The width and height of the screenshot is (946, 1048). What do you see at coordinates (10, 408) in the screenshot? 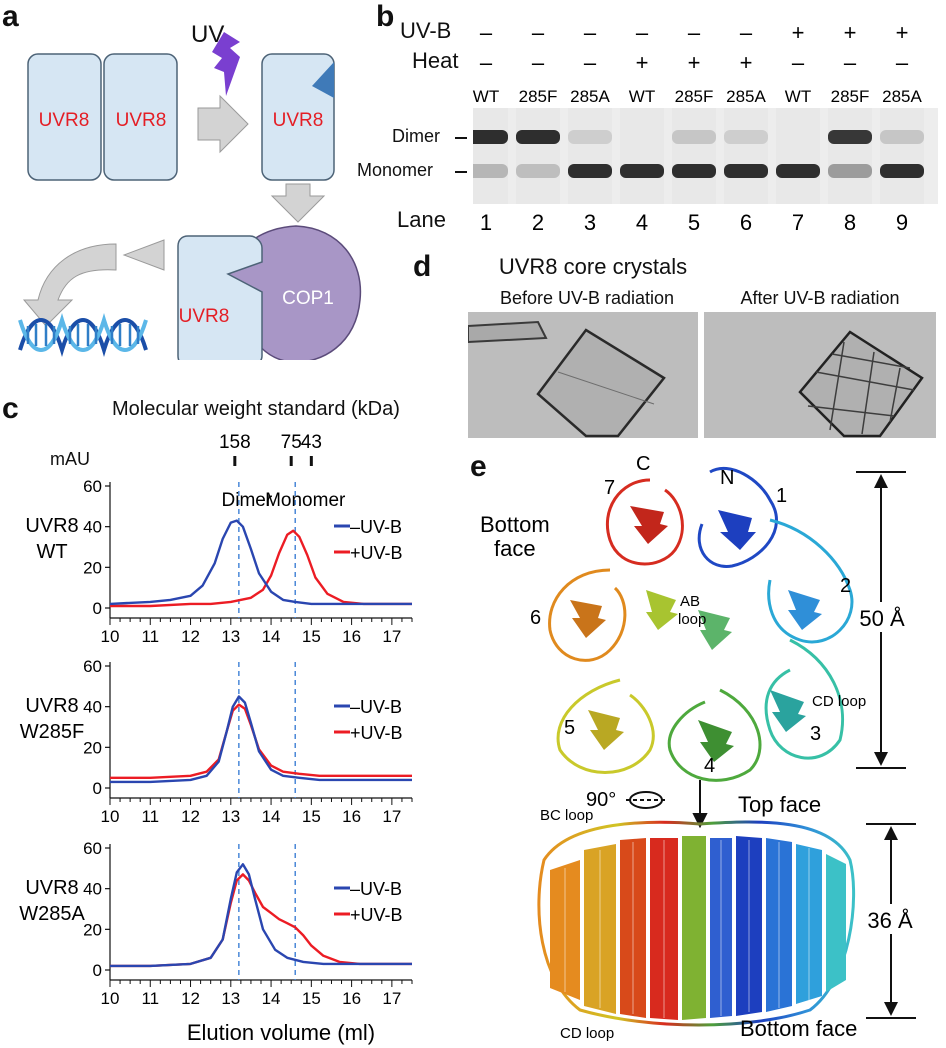
I see `panel-label-c: c` at bounding box center [10, 408].